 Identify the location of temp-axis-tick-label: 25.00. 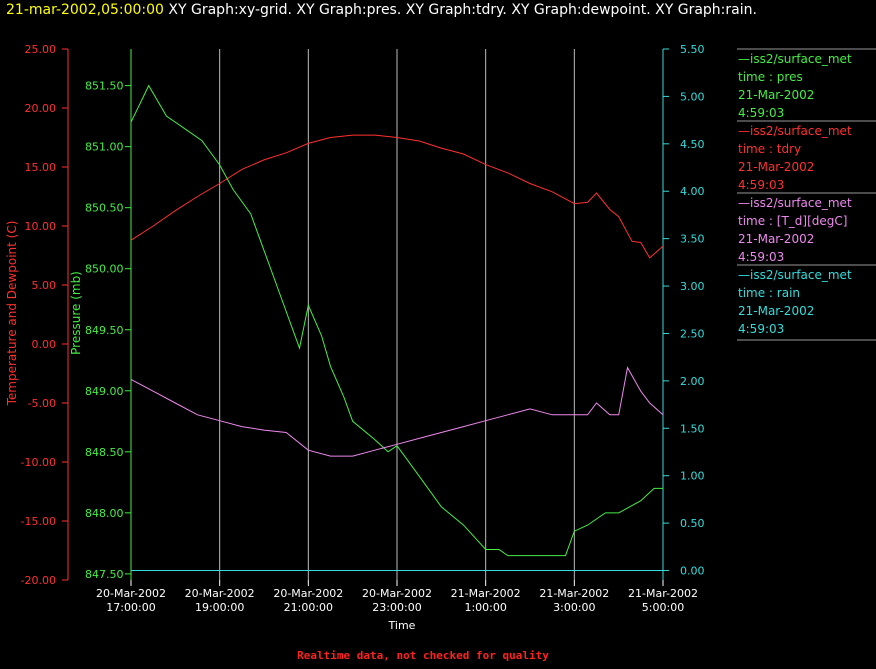
(41, 49).